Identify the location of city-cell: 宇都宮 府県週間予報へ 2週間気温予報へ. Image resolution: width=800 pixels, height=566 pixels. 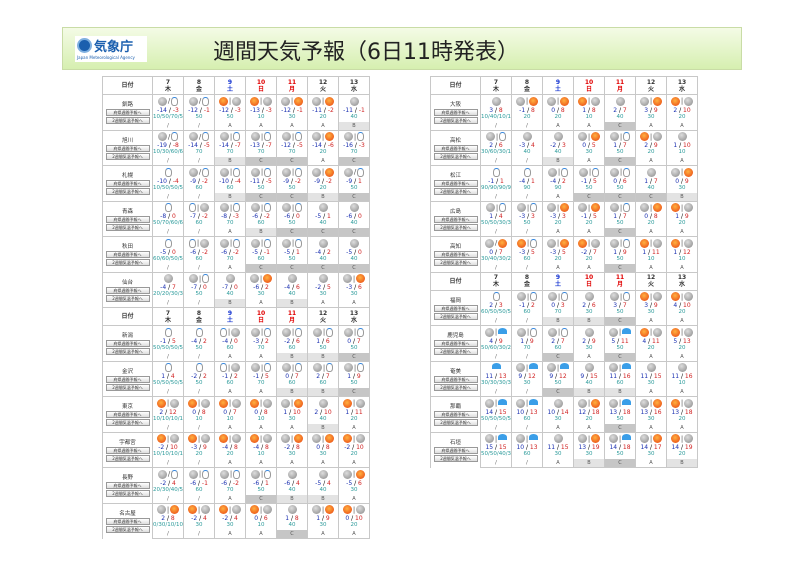
(127, 449).